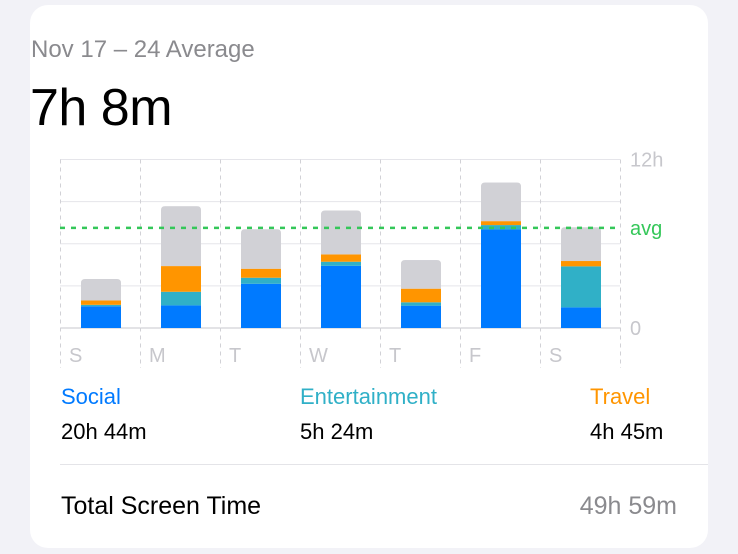  Describe the element at coordinates (161, 506) in the screenshot. I see `total-screen-time-label: Total Screen Time` at that location.